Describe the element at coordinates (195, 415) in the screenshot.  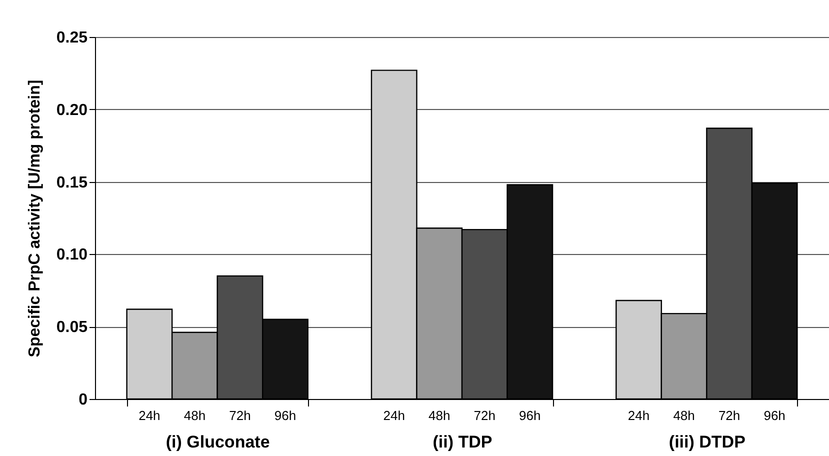
I see `series-label: 48h` at that location.